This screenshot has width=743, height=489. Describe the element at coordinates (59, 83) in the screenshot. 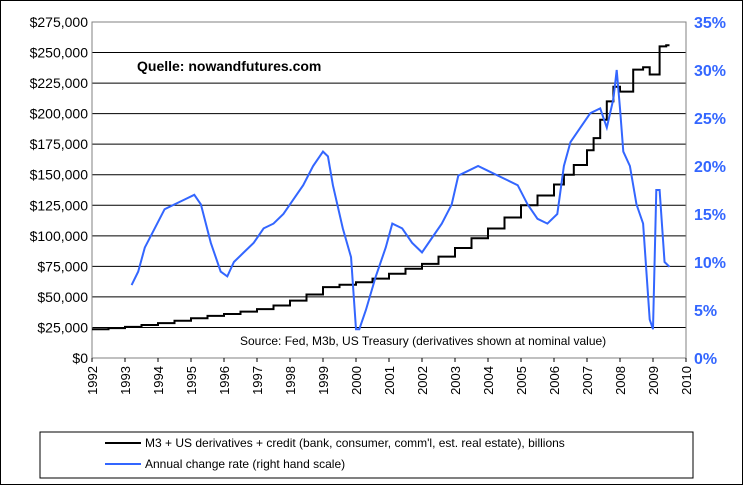

I see `left-tick-label-9: $225,000` at that location.